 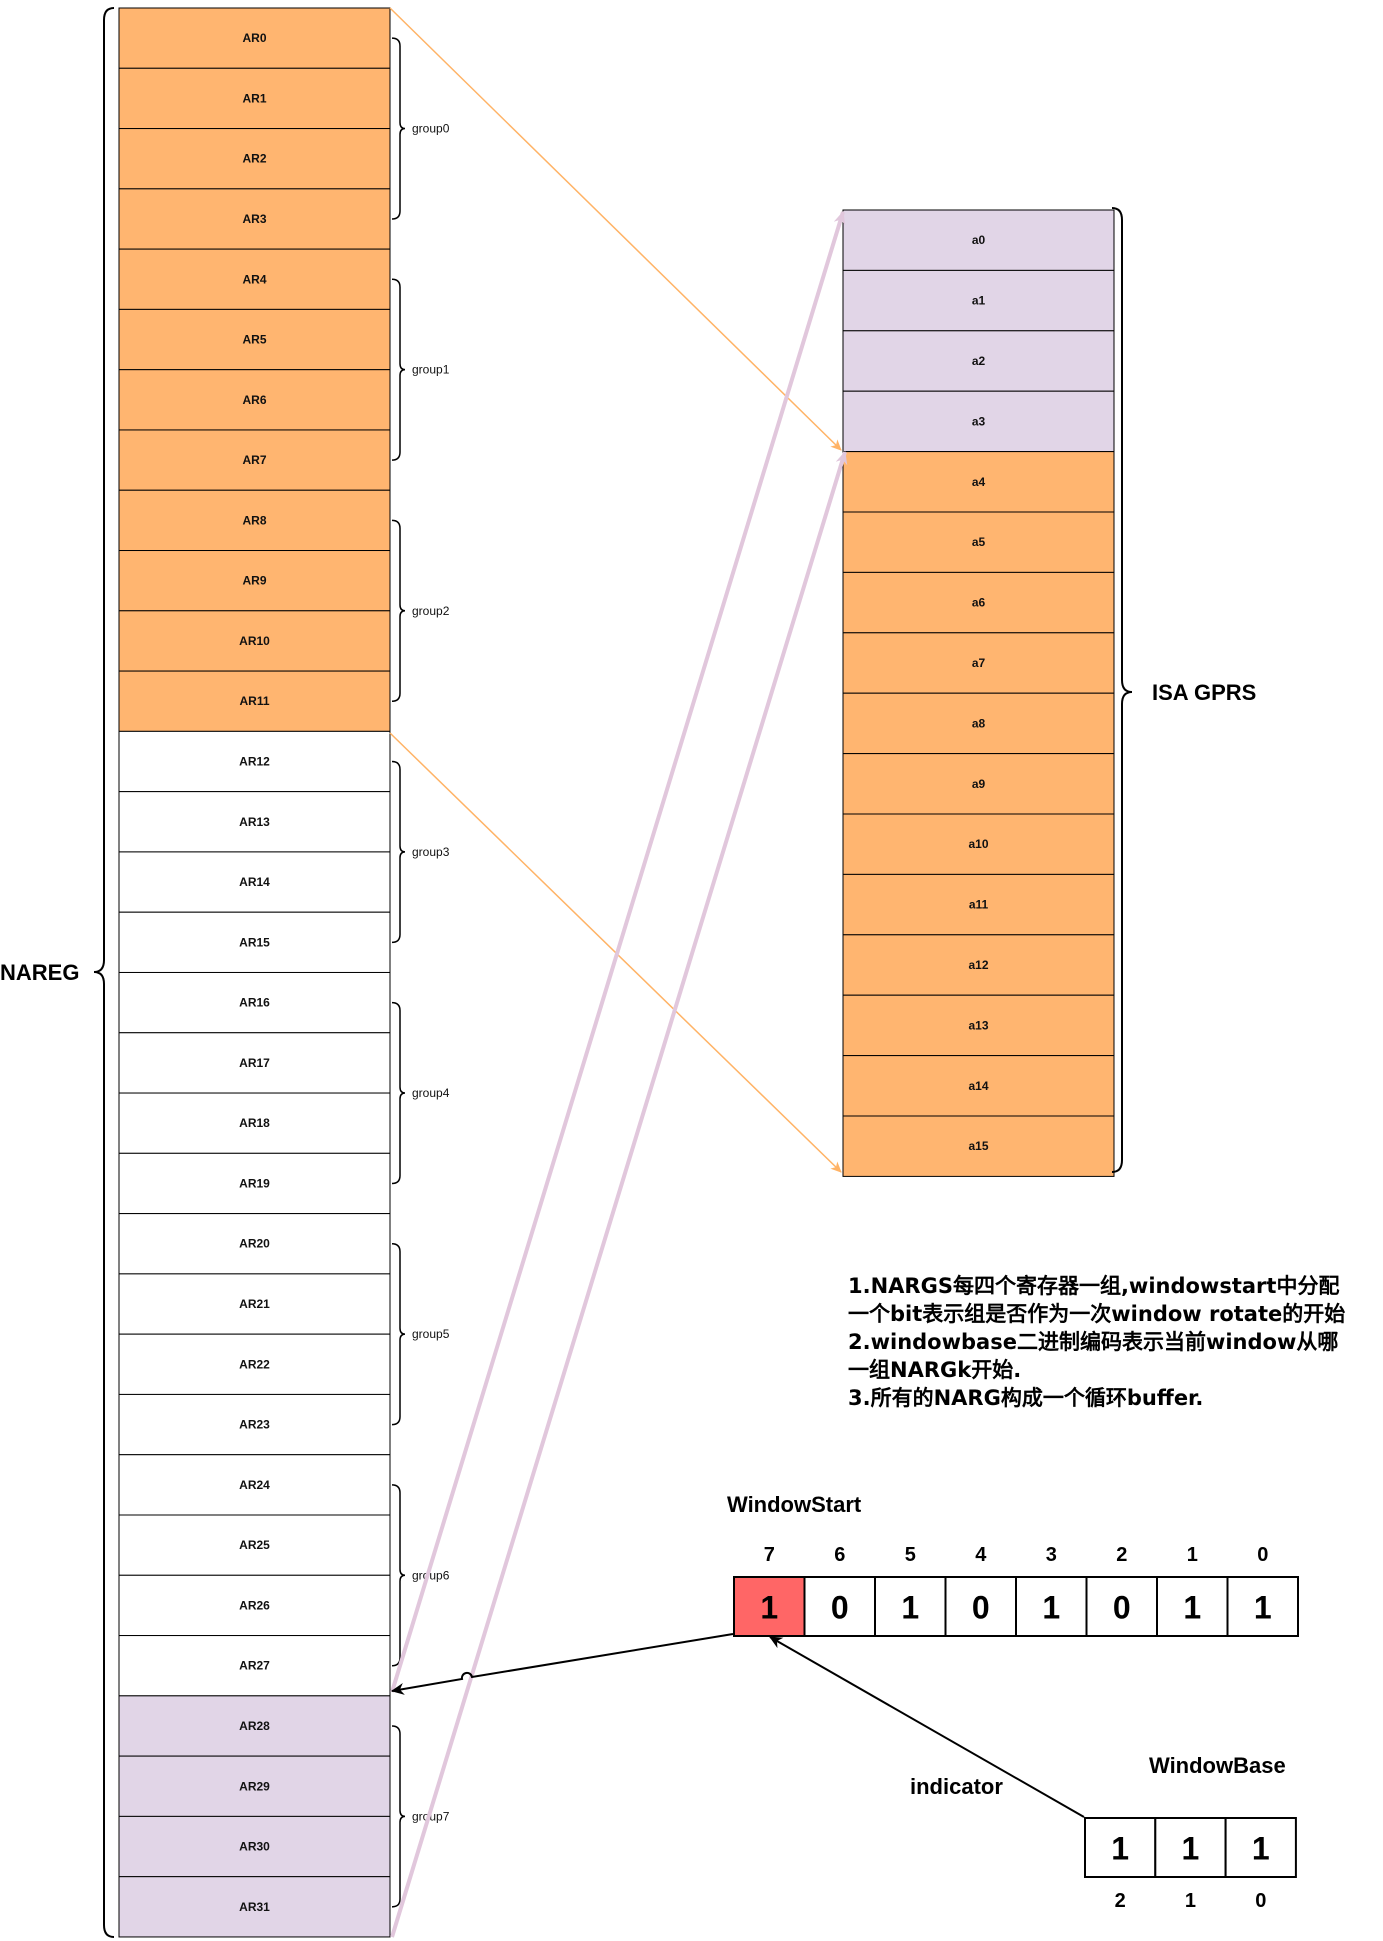 What do you see at coordinates (979, 784) in the screenshot?
I see `gprs-register-label: a9` at bounding box center [979, 784].